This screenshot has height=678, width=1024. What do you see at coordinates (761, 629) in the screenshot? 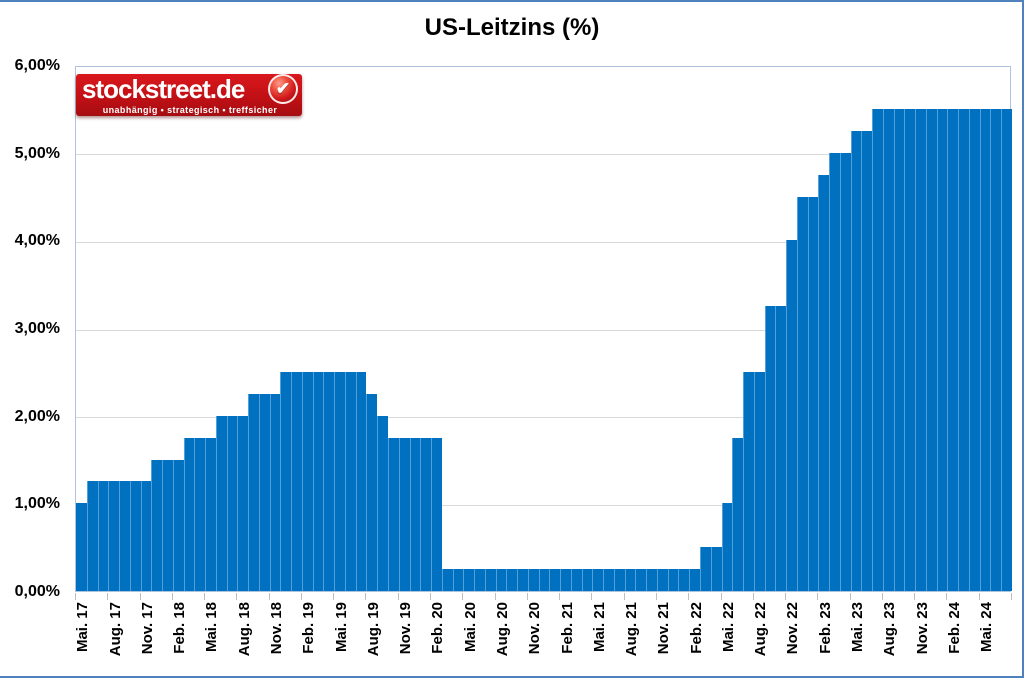
I see `x-axis-label: Aug. 22` at bounding box center [761, 629].